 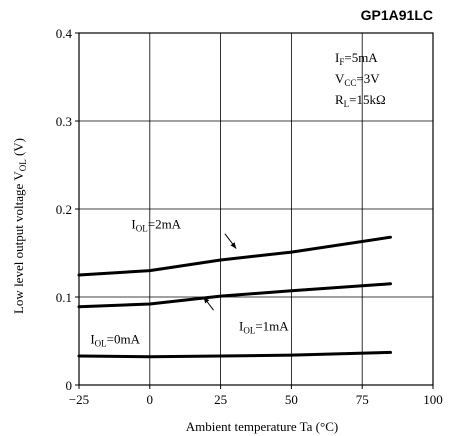 What do you see at coordinates (18, 242) in the screenshot?
I see `y-axis-label-main: Low level output voltage V` at bounding box center [18, 242].